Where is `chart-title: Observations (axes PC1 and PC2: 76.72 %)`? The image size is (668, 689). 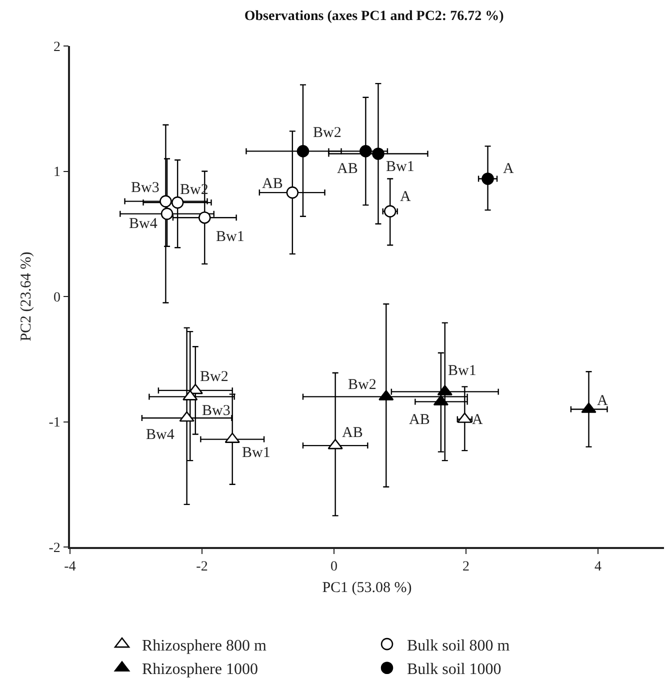 chart-title: Observations (axes PC1 and PC2: 76.72 %) is located at coordinates (374, 16).